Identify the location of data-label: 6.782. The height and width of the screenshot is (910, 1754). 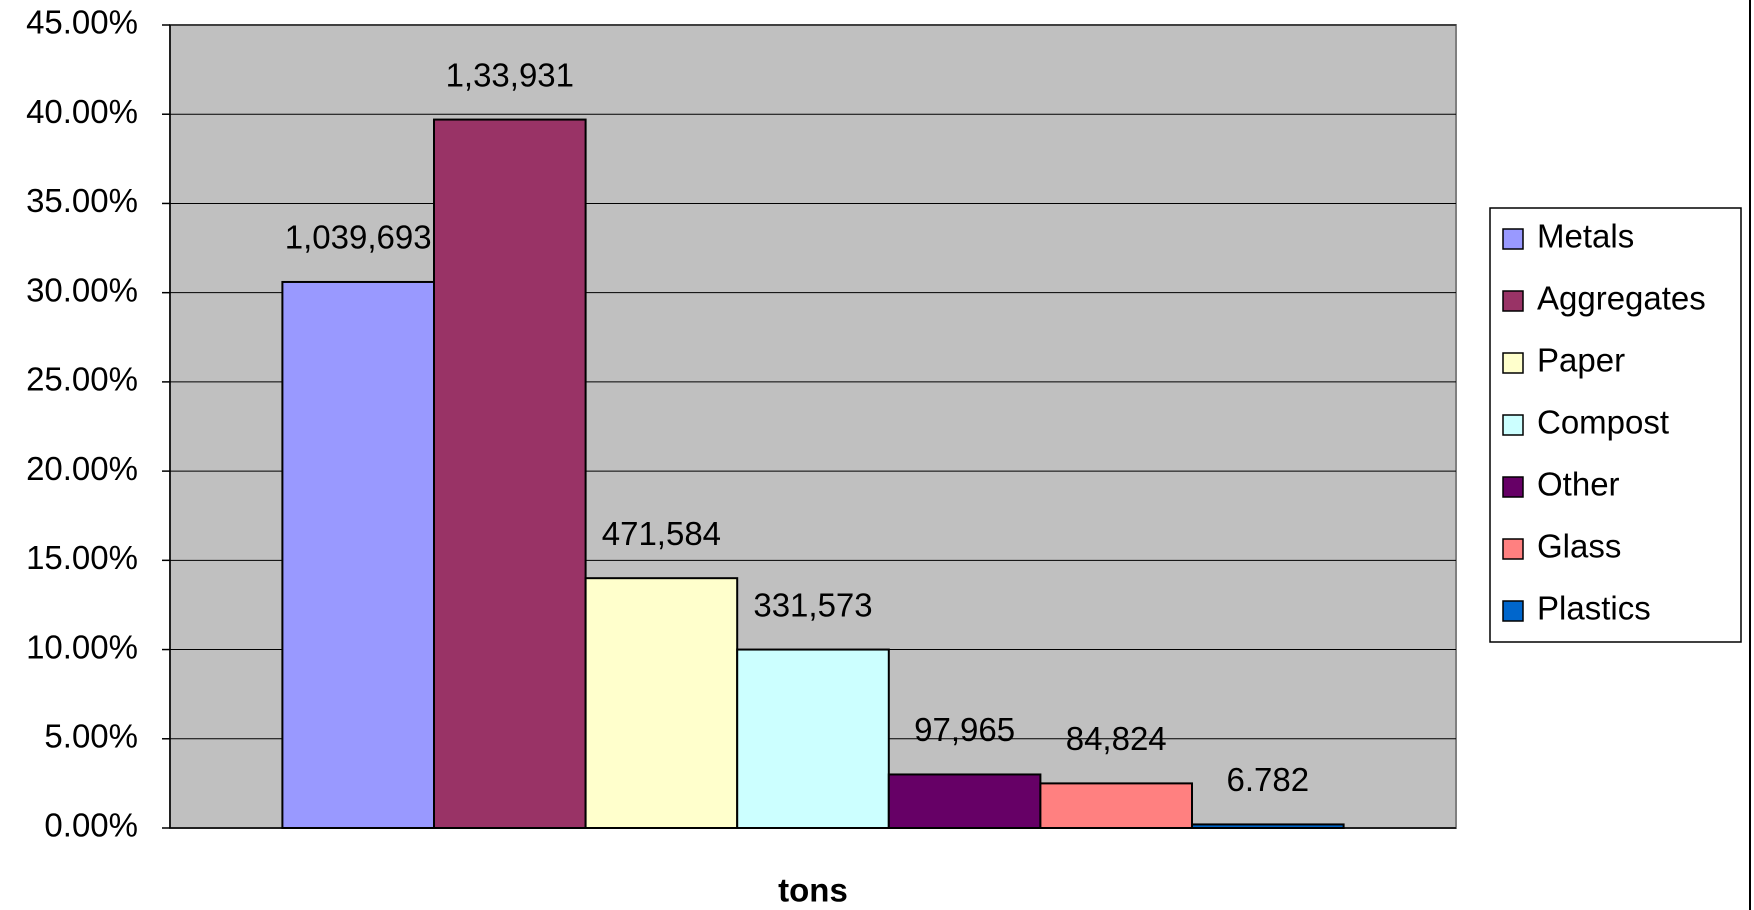
(1268, 779).